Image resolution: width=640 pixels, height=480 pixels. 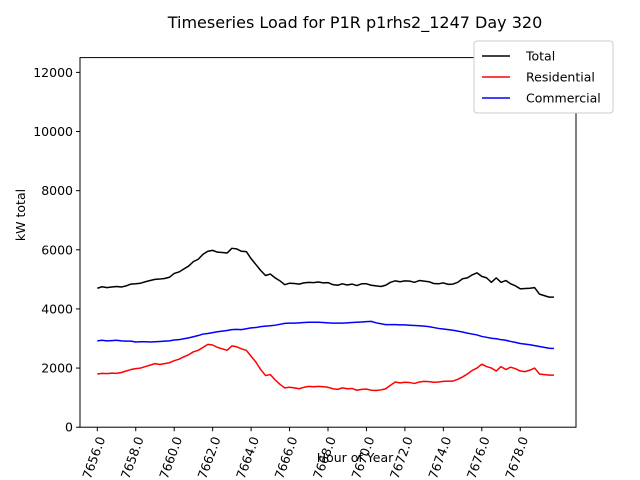 What do you see at coordinates (540, 56) in the screenshot?
I see `legend-label-total: Total` at bounding box center [540, 56].